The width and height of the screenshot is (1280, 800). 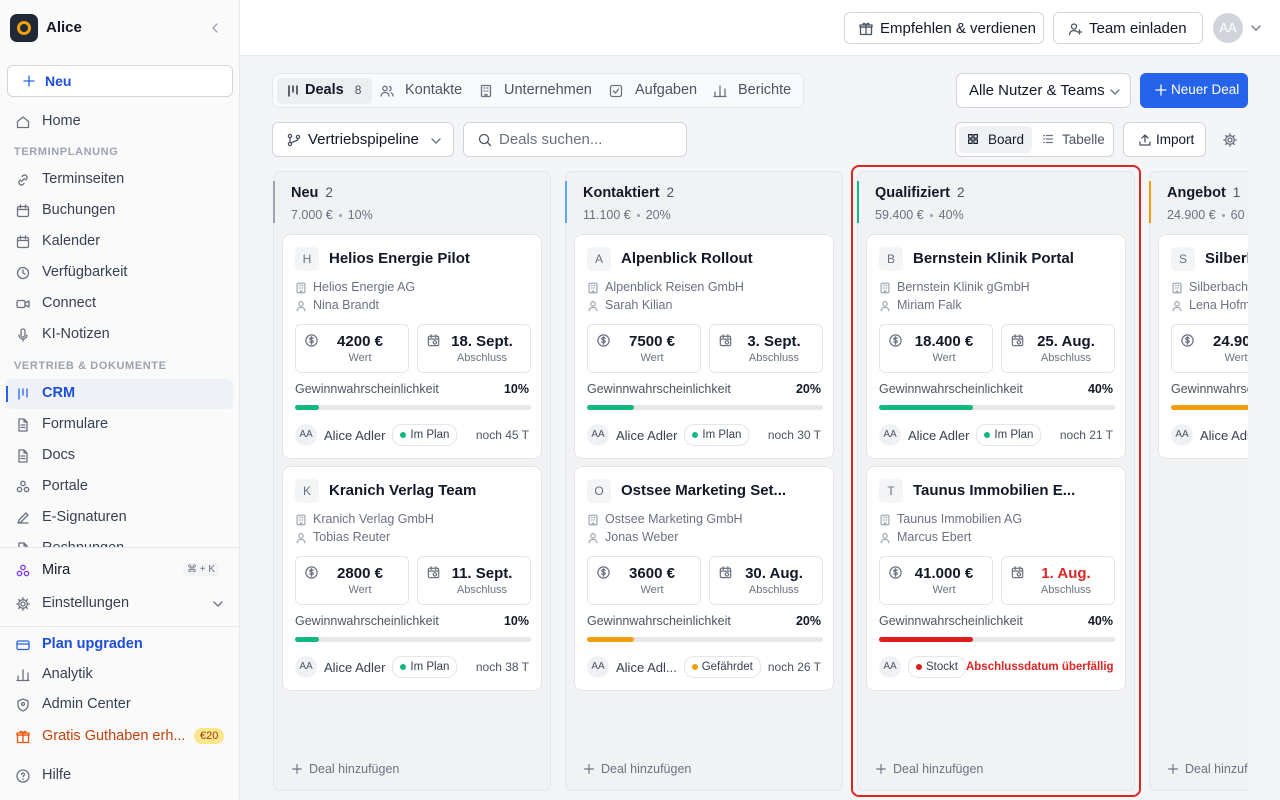 What do you see at coordinates (119, 180) in the screenshot?
I see `nav-item: Terminseiten` at bounding box center [119, 180].